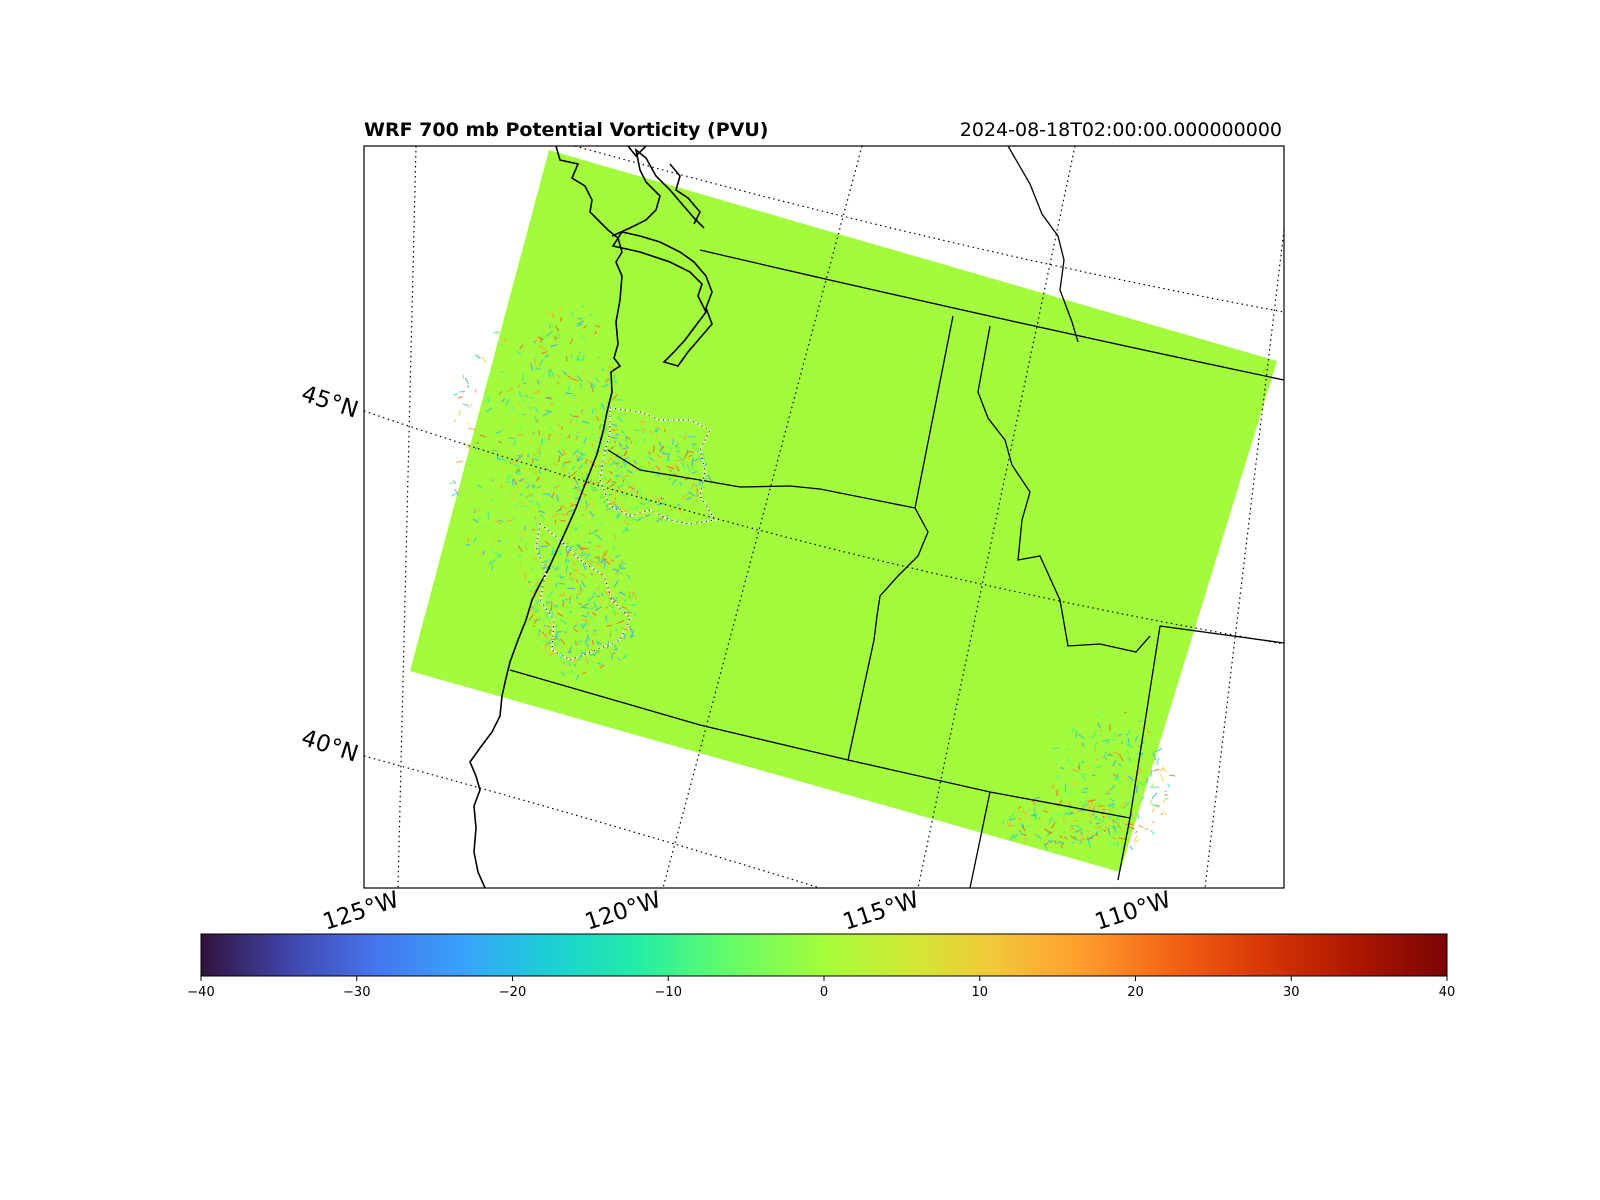  What do you see at coordinates (991, 315) in the screenshot?
I see `us-canada-border` at bounding box center [991, 315].